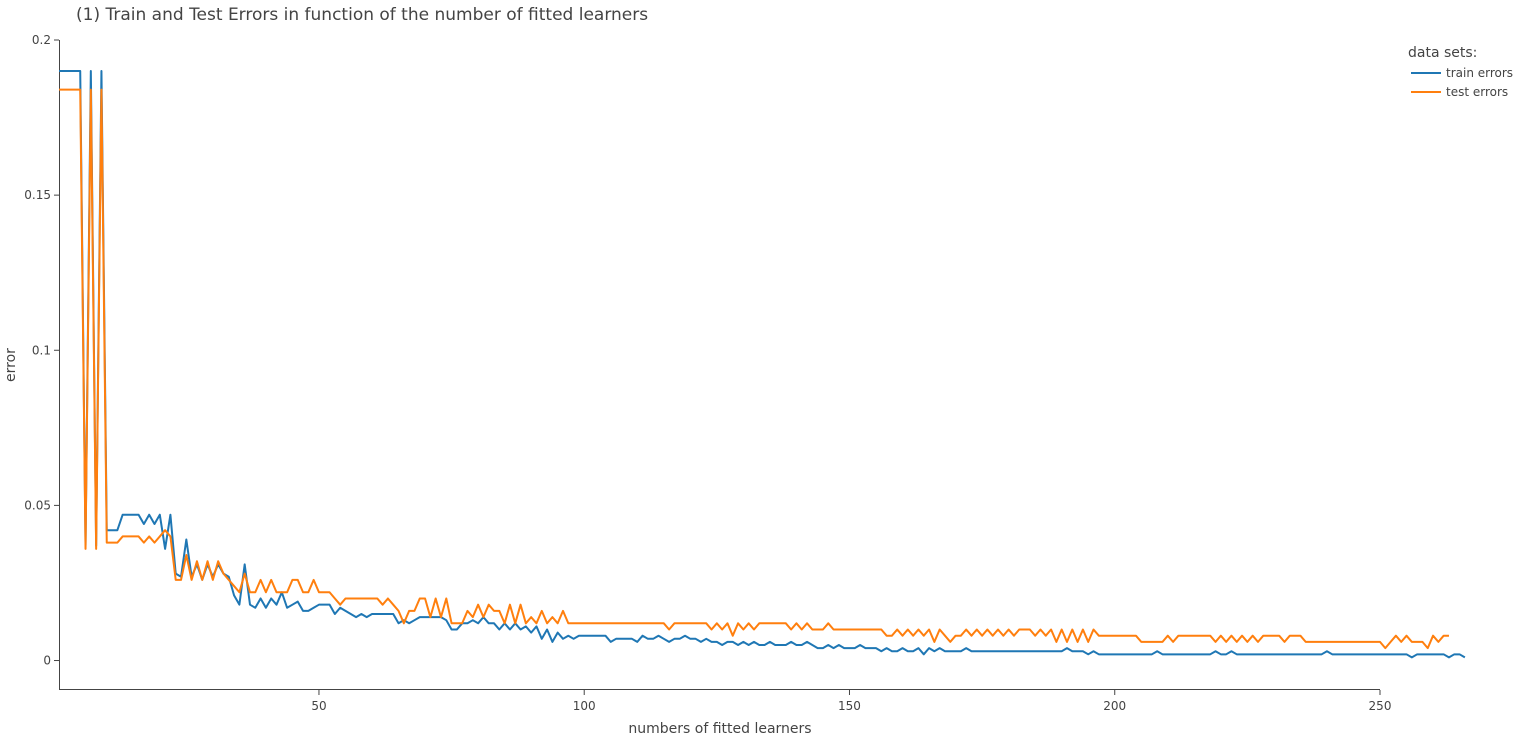 The height and width of the screenshot is (737, 1520). What do you see at coordinates (11, 365) in the screenshot?
I see `y-axis-title: error` at bounding box center [11, 365].